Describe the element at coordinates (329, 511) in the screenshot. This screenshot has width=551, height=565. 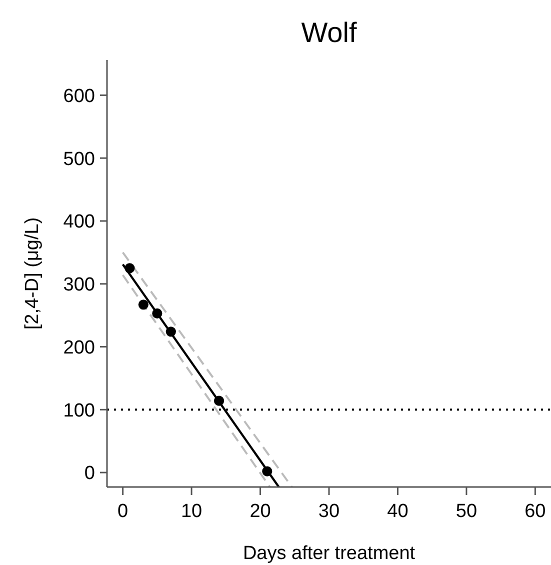
I see `x-tick-label: 30` at that location.